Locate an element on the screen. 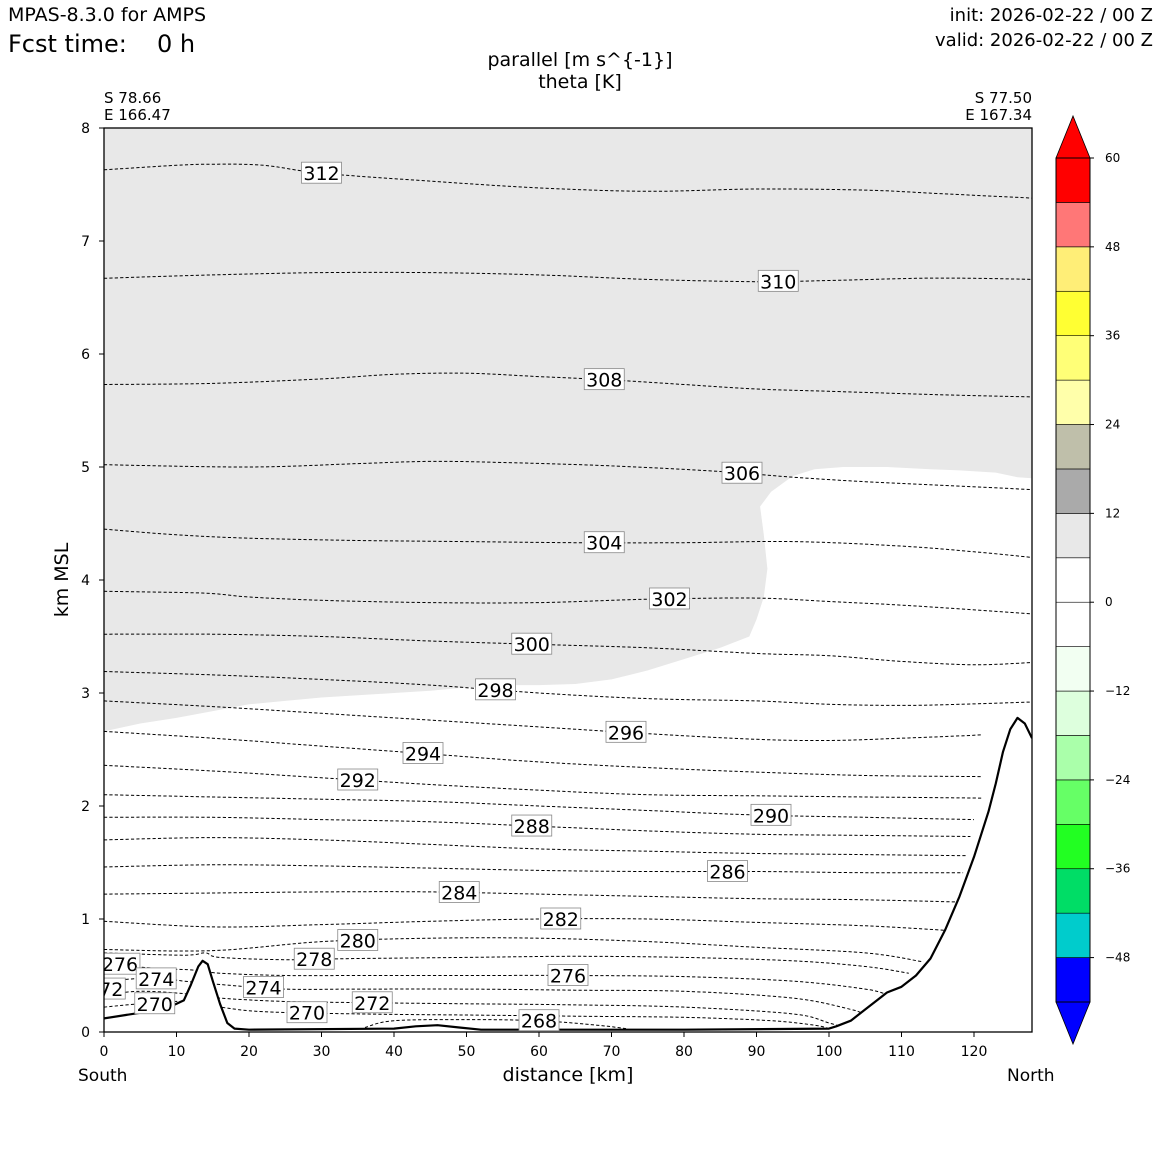 This screenshot has height=1160, width=1160. contour-label-302: 302 is located at coordinates (669, 599).